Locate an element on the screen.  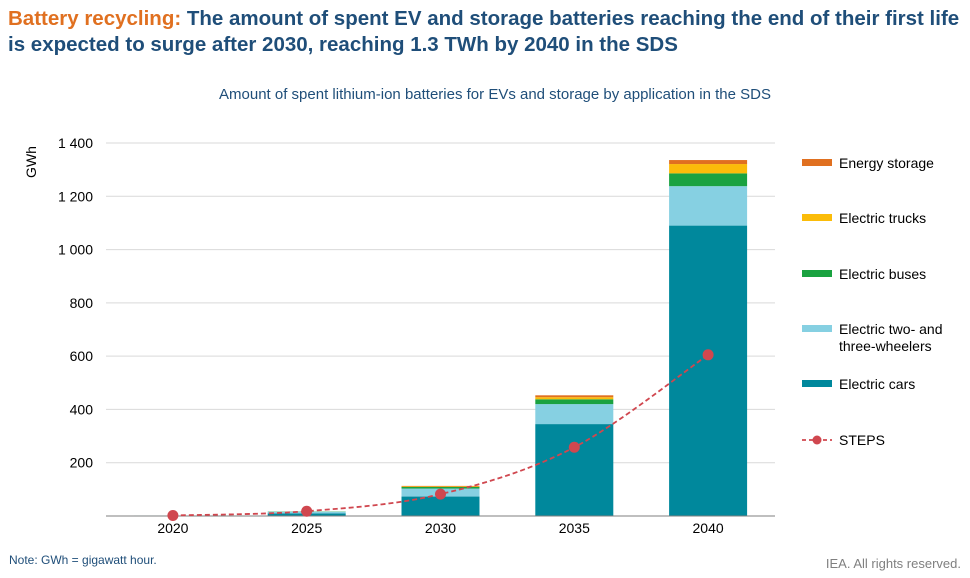
x-tick-label: 2025 is located at coordinates (306, 528).